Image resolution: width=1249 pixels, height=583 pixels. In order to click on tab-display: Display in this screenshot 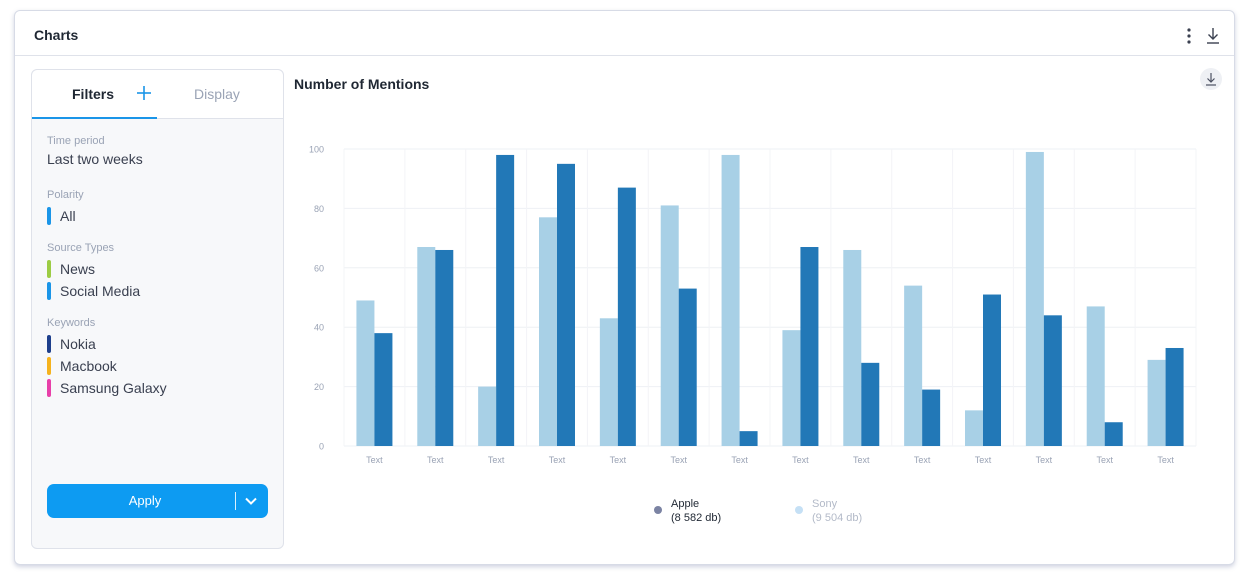, I will do `click(217, 94)`.